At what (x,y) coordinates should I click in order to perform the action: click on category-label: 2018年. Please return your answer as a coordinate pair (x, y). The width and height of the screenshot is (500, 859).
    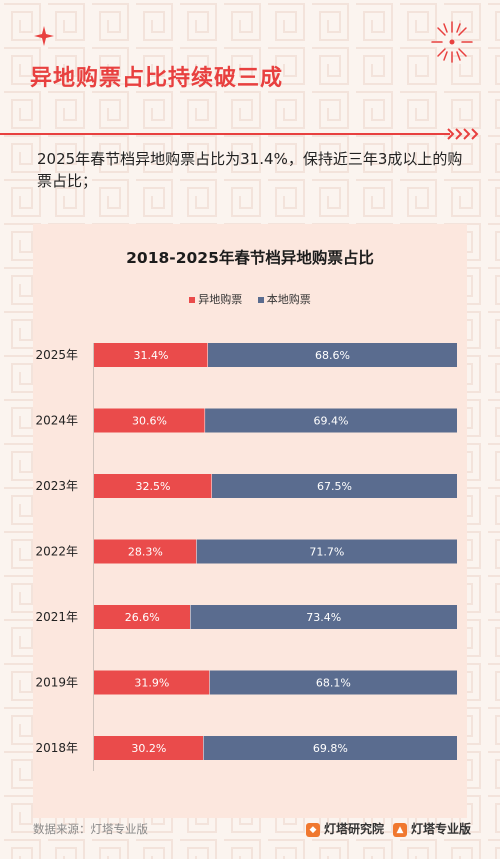
    Looking at the image, I should click on (56, 748).